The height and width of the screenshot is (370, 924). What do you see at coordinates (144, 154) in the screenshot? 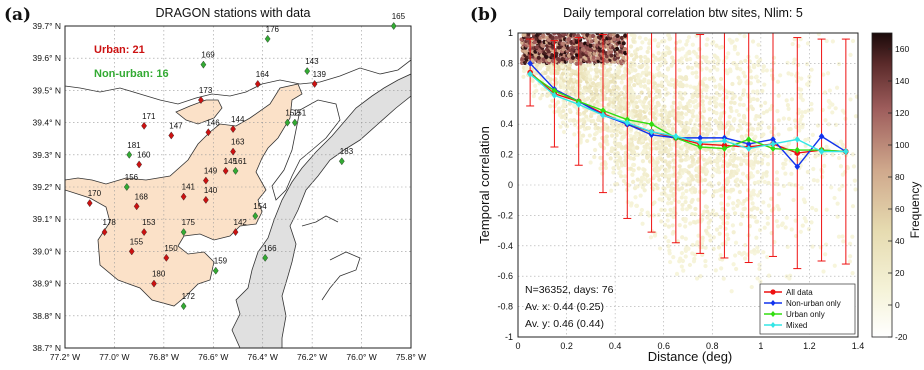
I see `station-id-label: 160` at bounding box center [144, 154].